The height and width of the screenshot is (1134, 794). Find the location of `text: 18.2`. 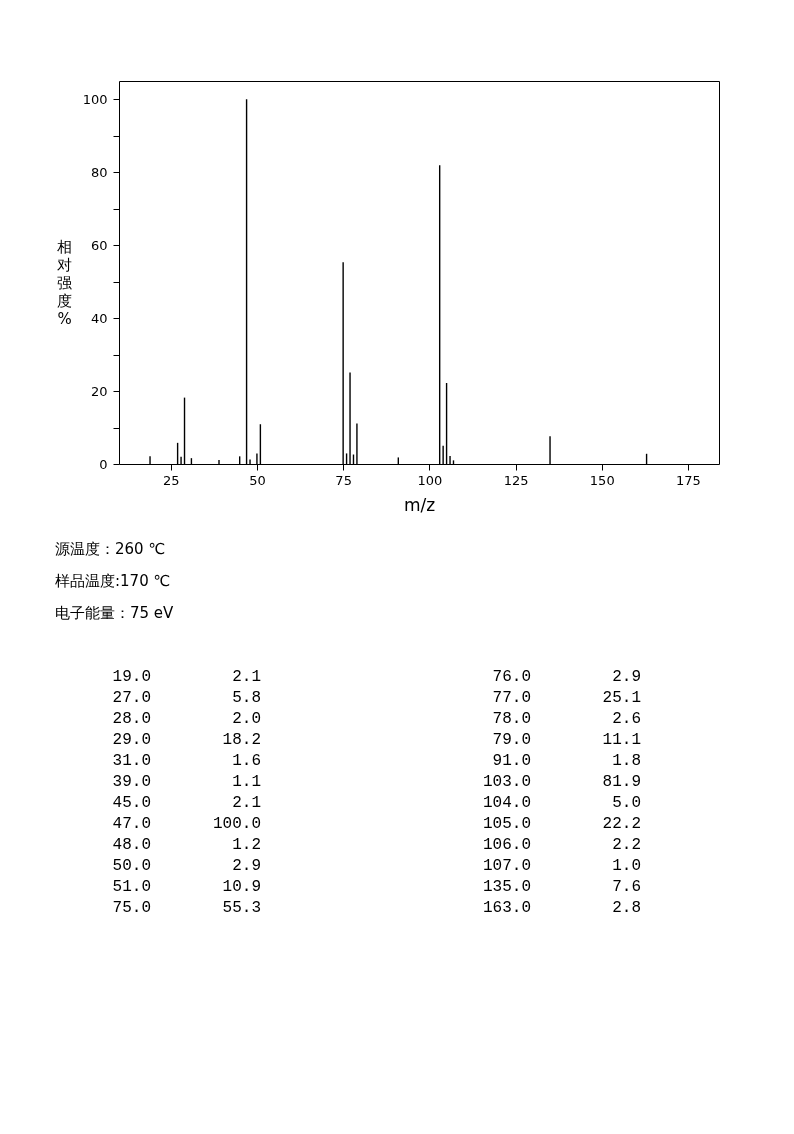

text: 18.2 is located at coordinates (241, 740).